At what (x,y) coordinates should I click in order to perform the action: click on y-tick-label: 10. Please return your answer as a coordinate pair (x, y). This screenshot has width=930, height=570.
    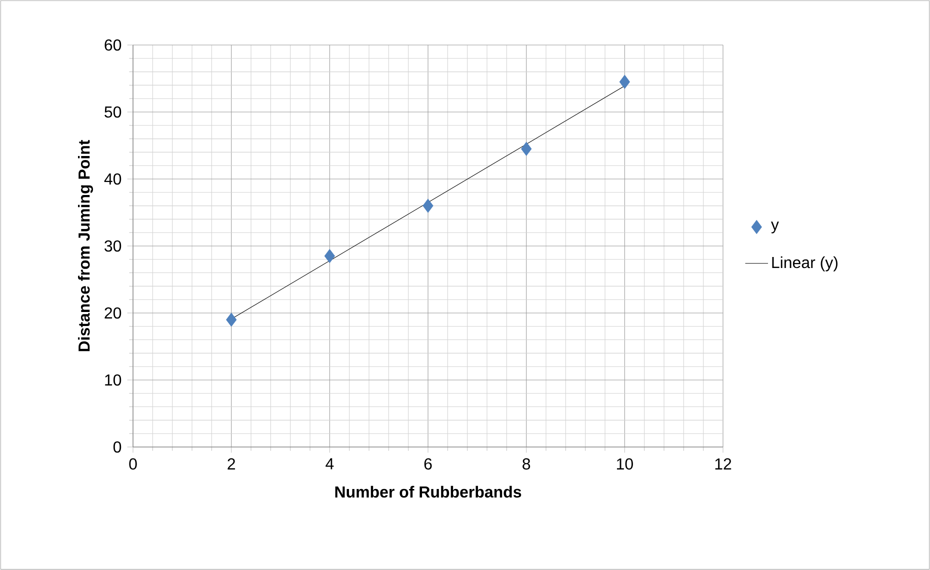
    Looking at the image, I should click on (113, 380).